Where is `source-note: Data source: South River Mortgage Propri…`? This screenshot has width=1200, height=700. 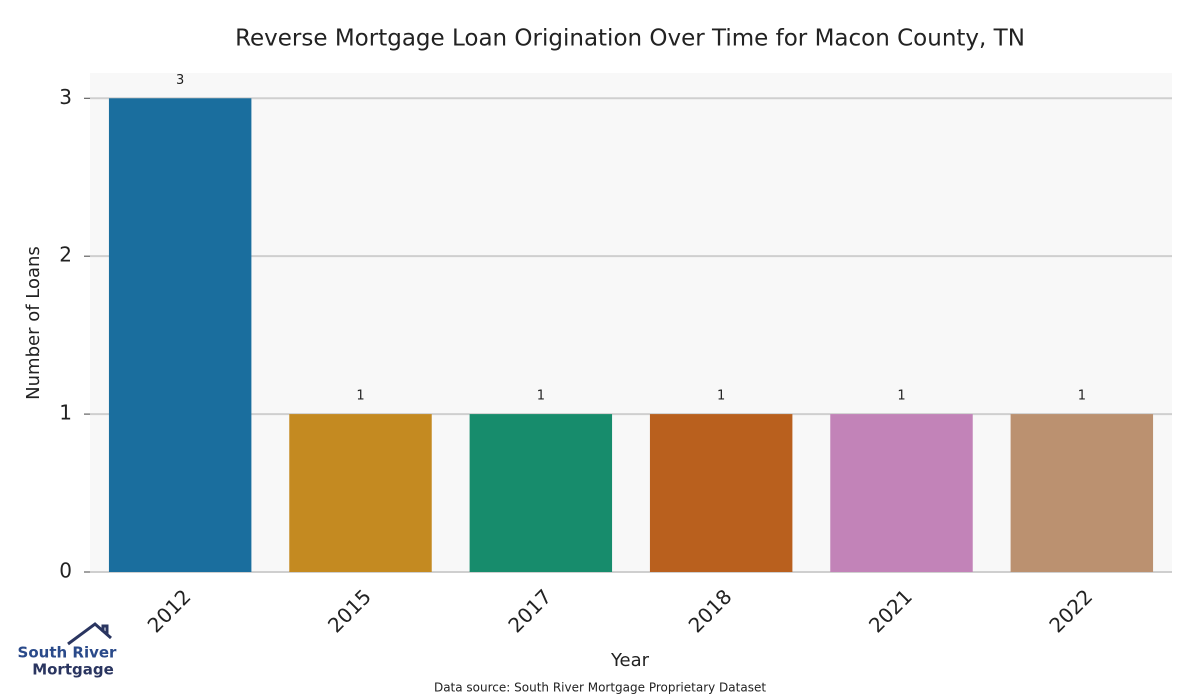
source-note: Data source: South River Mortgage Propri… is located at coordinates (600, 688).